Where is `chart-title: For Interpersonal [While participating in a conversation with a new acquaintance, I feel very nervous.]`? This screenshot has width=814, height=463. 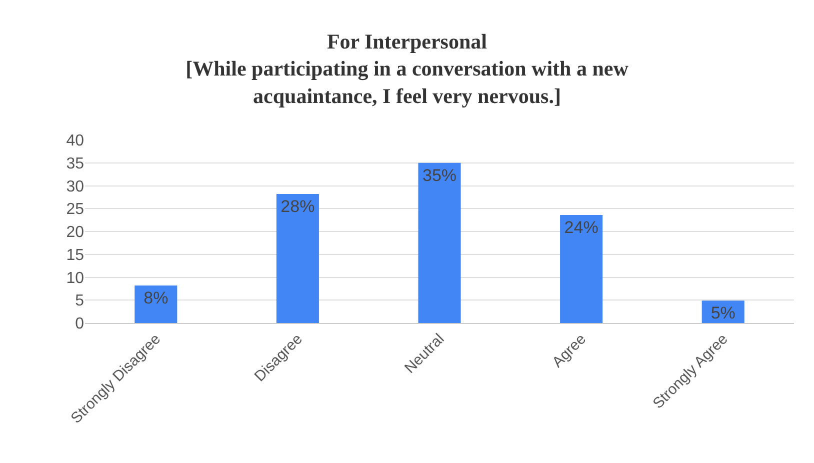
chart-title: For Interpersonal [While participating in a conversation with a new acquaintance, I feel very nervous.] is located at coordinates (408, 68).